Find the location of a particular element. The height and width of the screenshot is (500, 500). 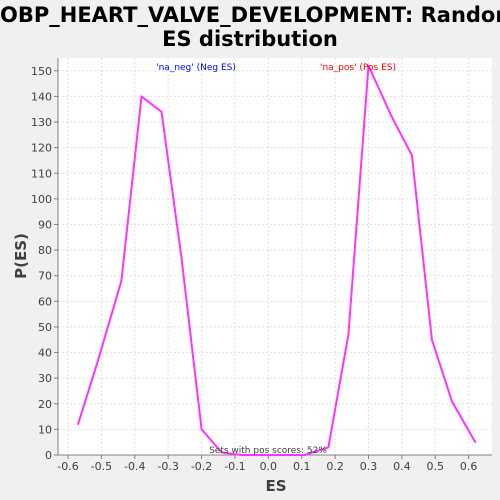

y-tick-label: 40 is located at coordinates (45, 353).